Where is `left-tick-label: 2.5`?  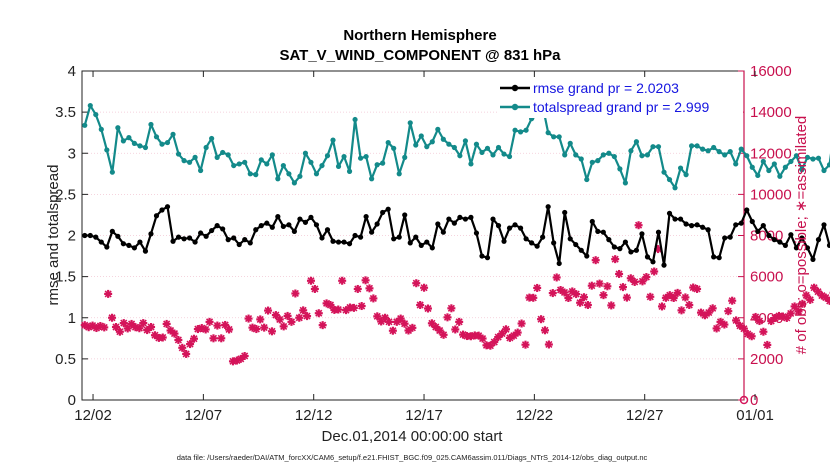
left-tick-label: 2.5 is located at coordinates (65, 194).